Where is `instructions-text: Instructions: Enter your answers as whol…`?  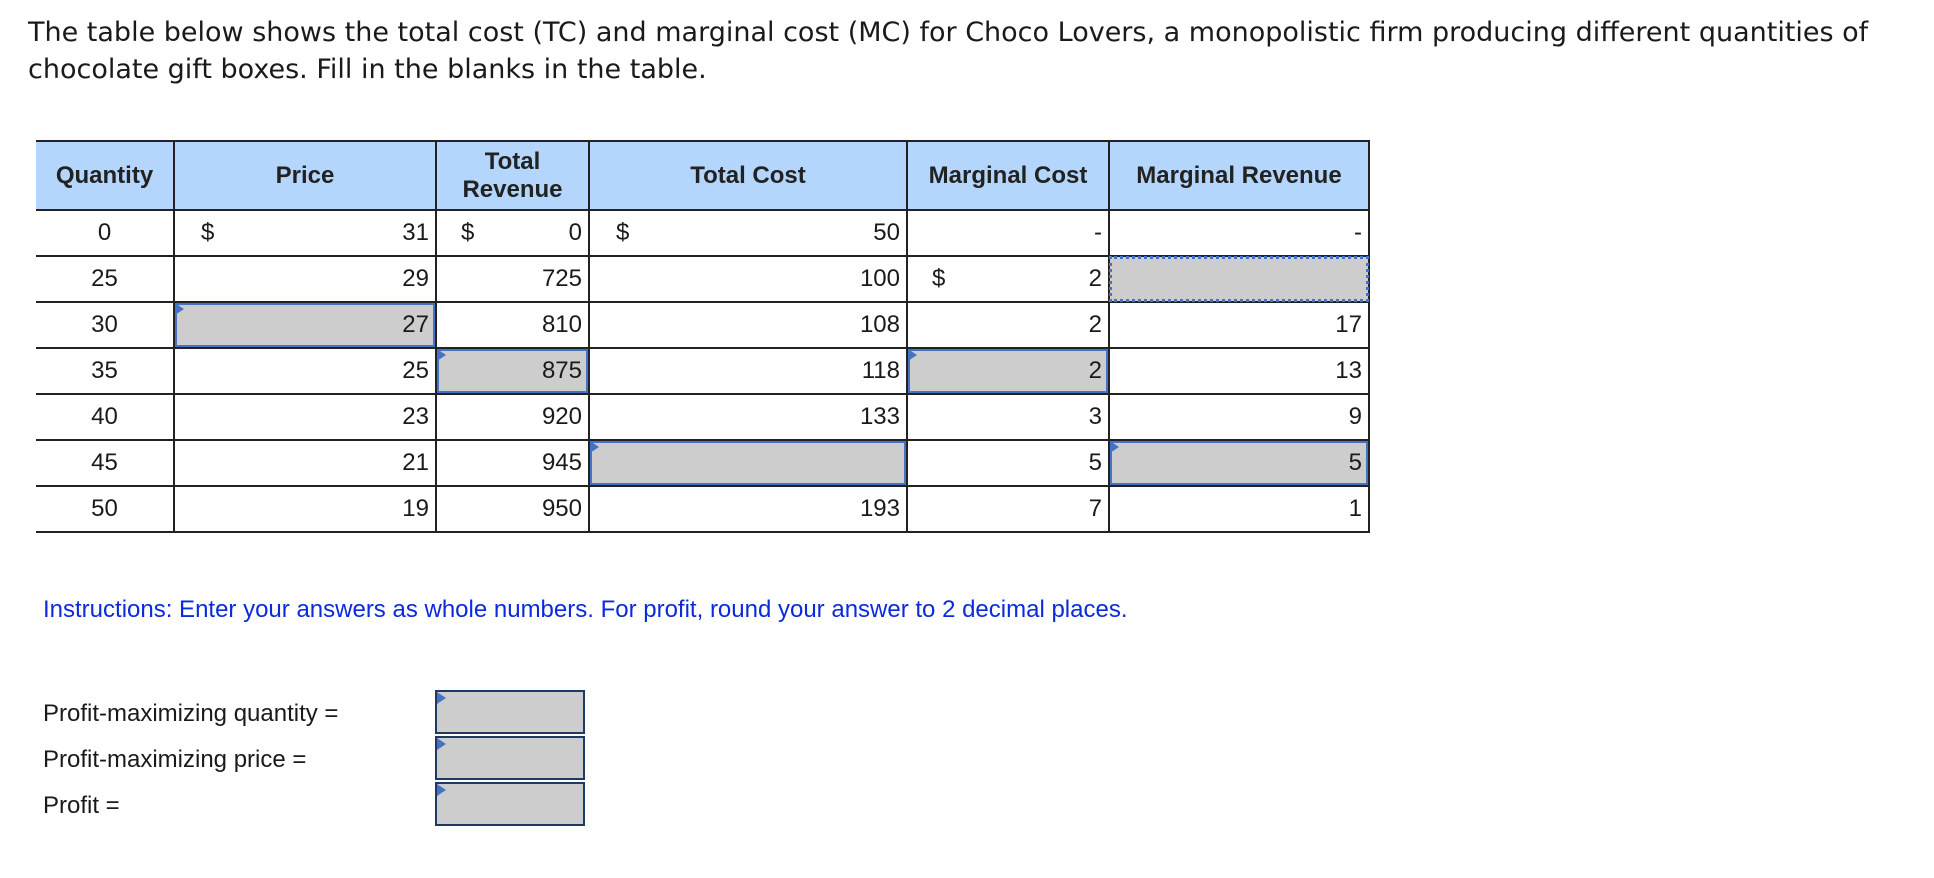
instructions-text: Instructions: Enter your answers as whol… is located at coordinates (585, 609).